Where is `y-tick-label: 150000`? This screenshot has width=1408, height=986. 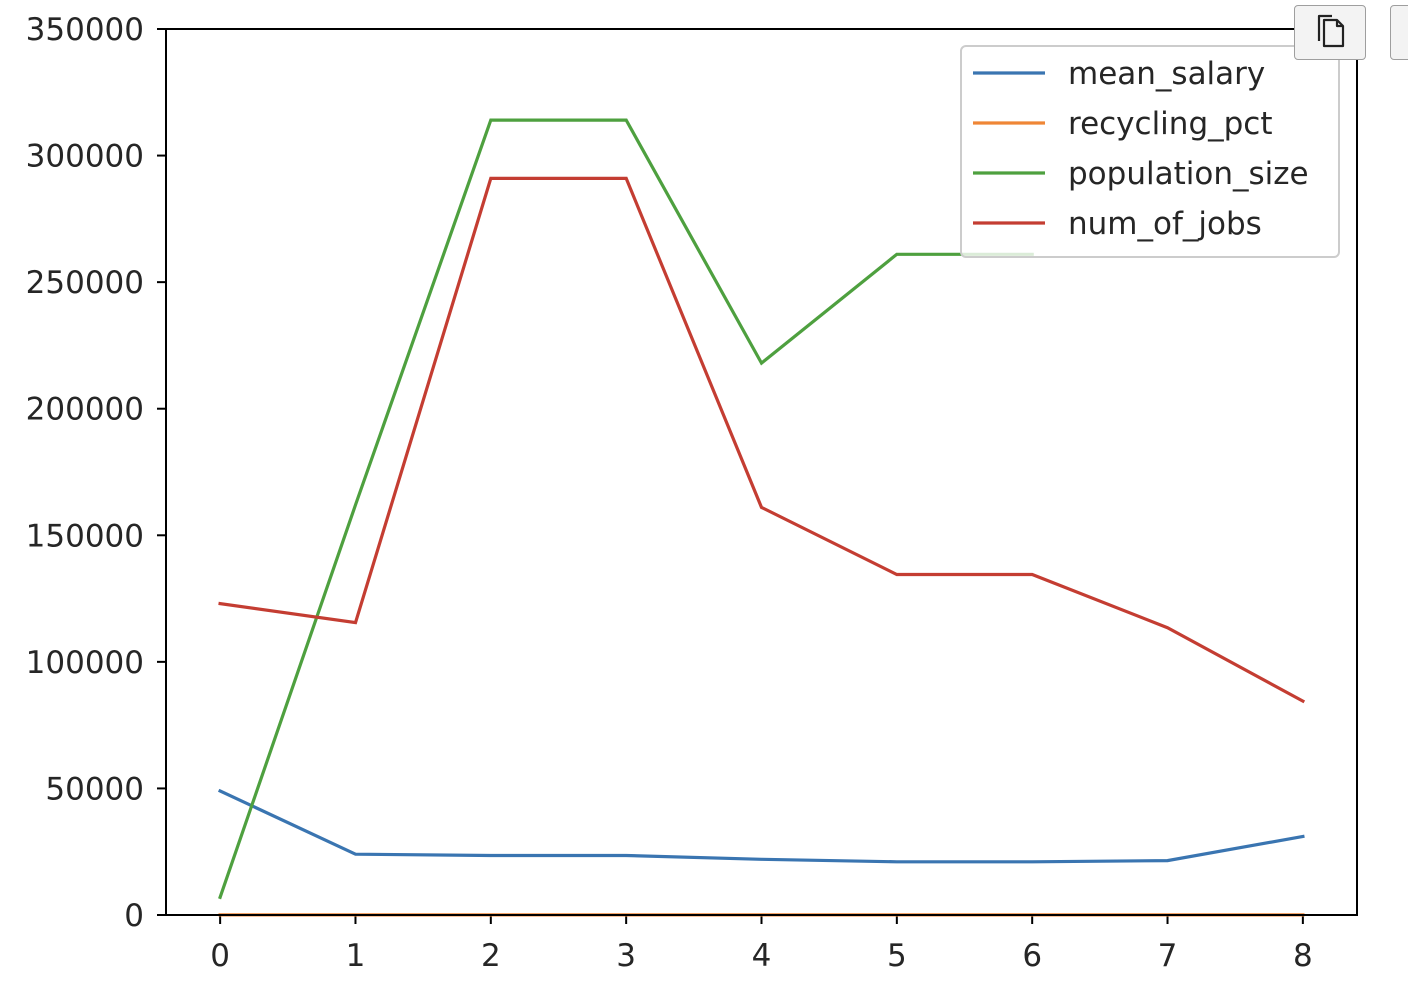 y-tick-label: 150000 is located at coordinates (85, 536).